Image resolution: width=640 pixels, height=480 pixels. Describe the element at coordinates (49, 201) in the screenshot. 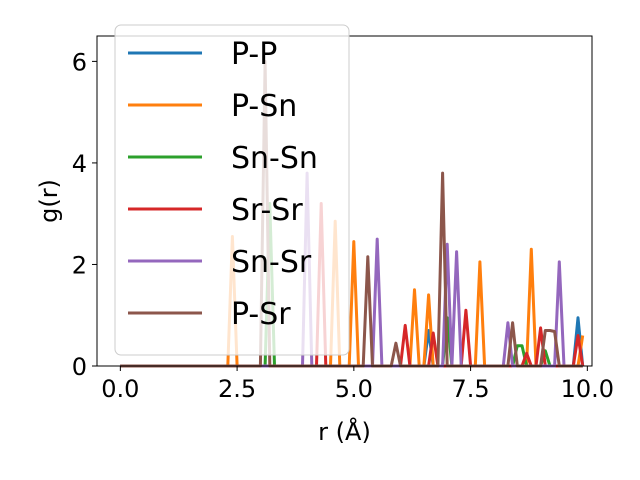

I see `y-axis-label: g(r)` at that location.